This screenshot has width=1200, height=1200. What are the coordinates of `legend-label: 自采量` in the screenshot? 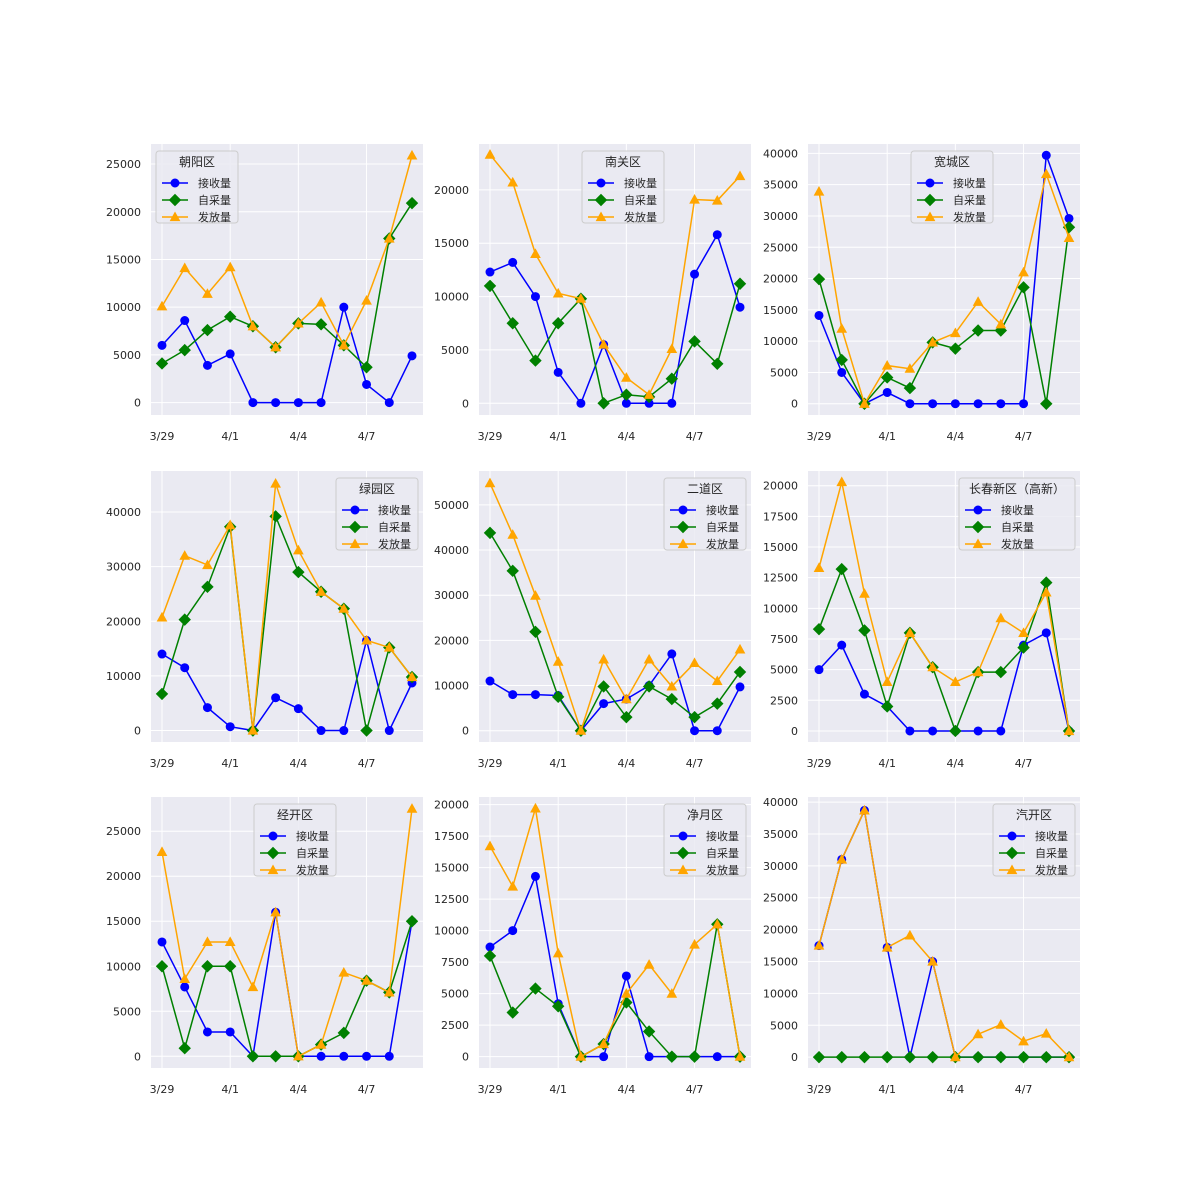 It's located at (214, 200).